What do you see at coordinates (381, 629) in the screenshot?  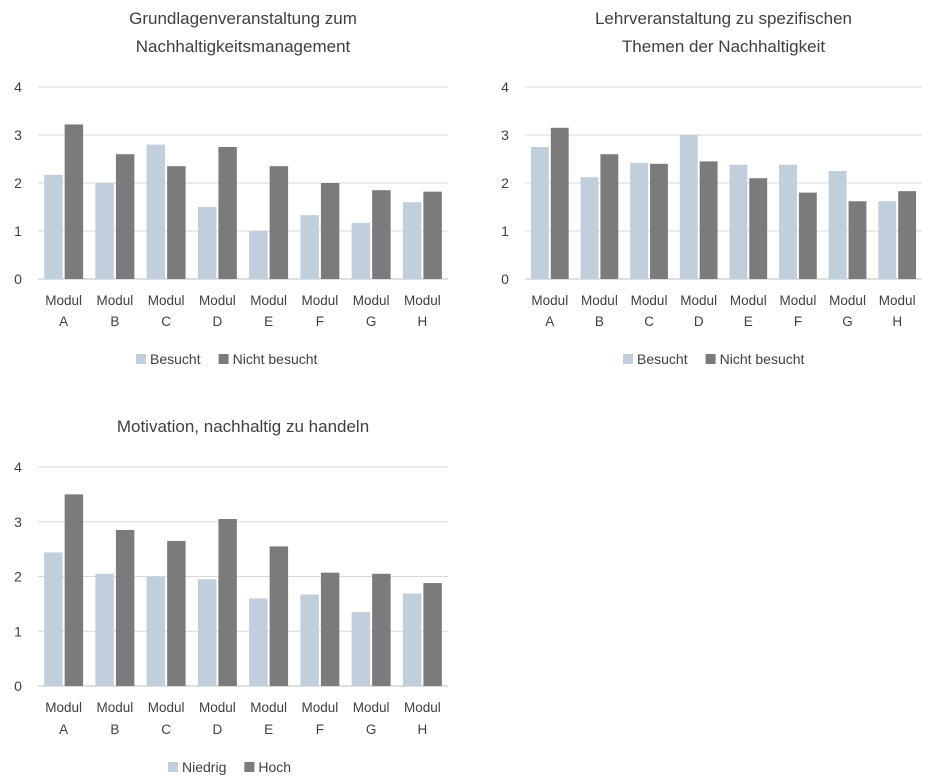 I see `bar-hoch-g` at bounding box center [381, 629].